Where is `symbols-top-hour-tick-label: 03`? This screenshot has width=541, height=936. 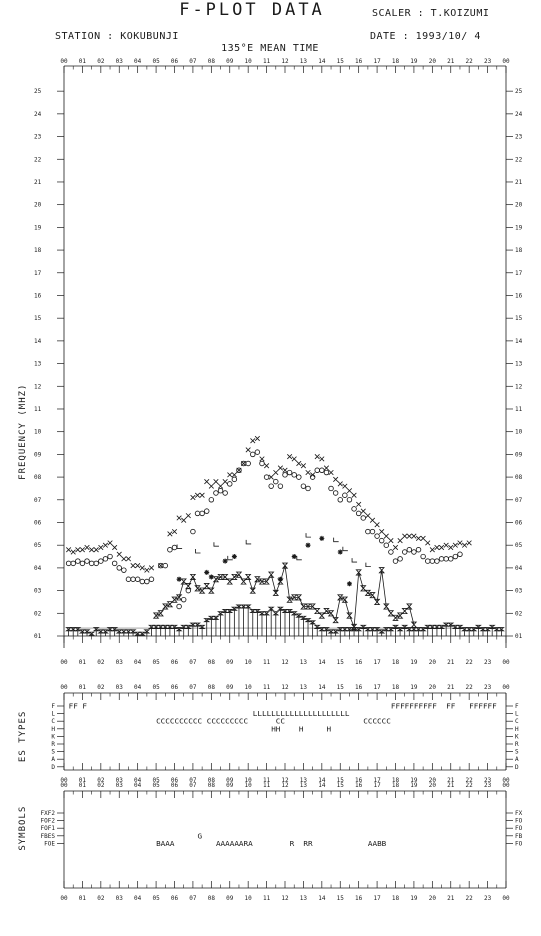
symbols-top-hour-tick-label: 03 is located at coordinates (120, 785).